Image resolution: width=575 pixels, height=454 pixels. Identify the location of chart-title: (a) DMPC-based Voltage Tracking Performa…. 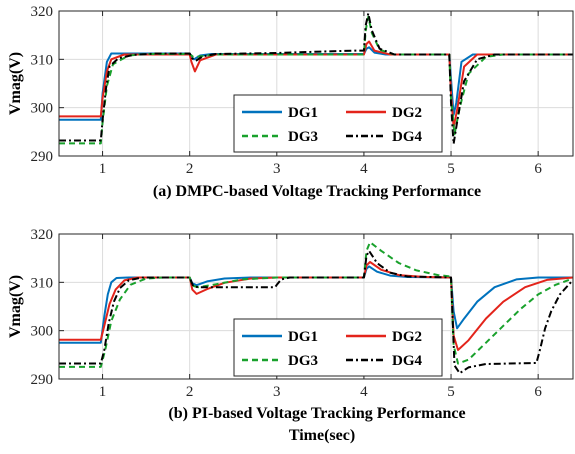
(317, 191).